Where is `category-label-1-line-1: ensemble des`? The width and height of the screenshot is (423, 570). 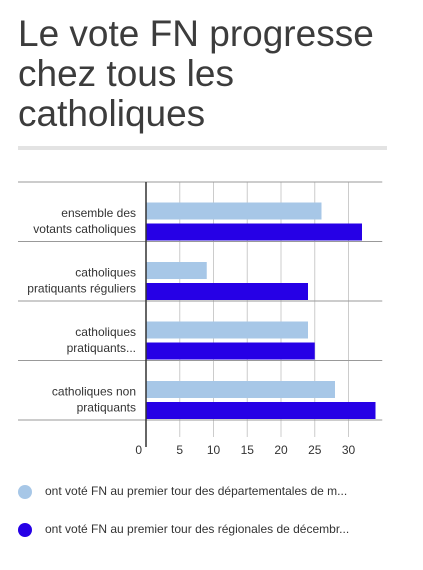
category-label-1-line-1: ensemble des is located at coordinates (98, 213).